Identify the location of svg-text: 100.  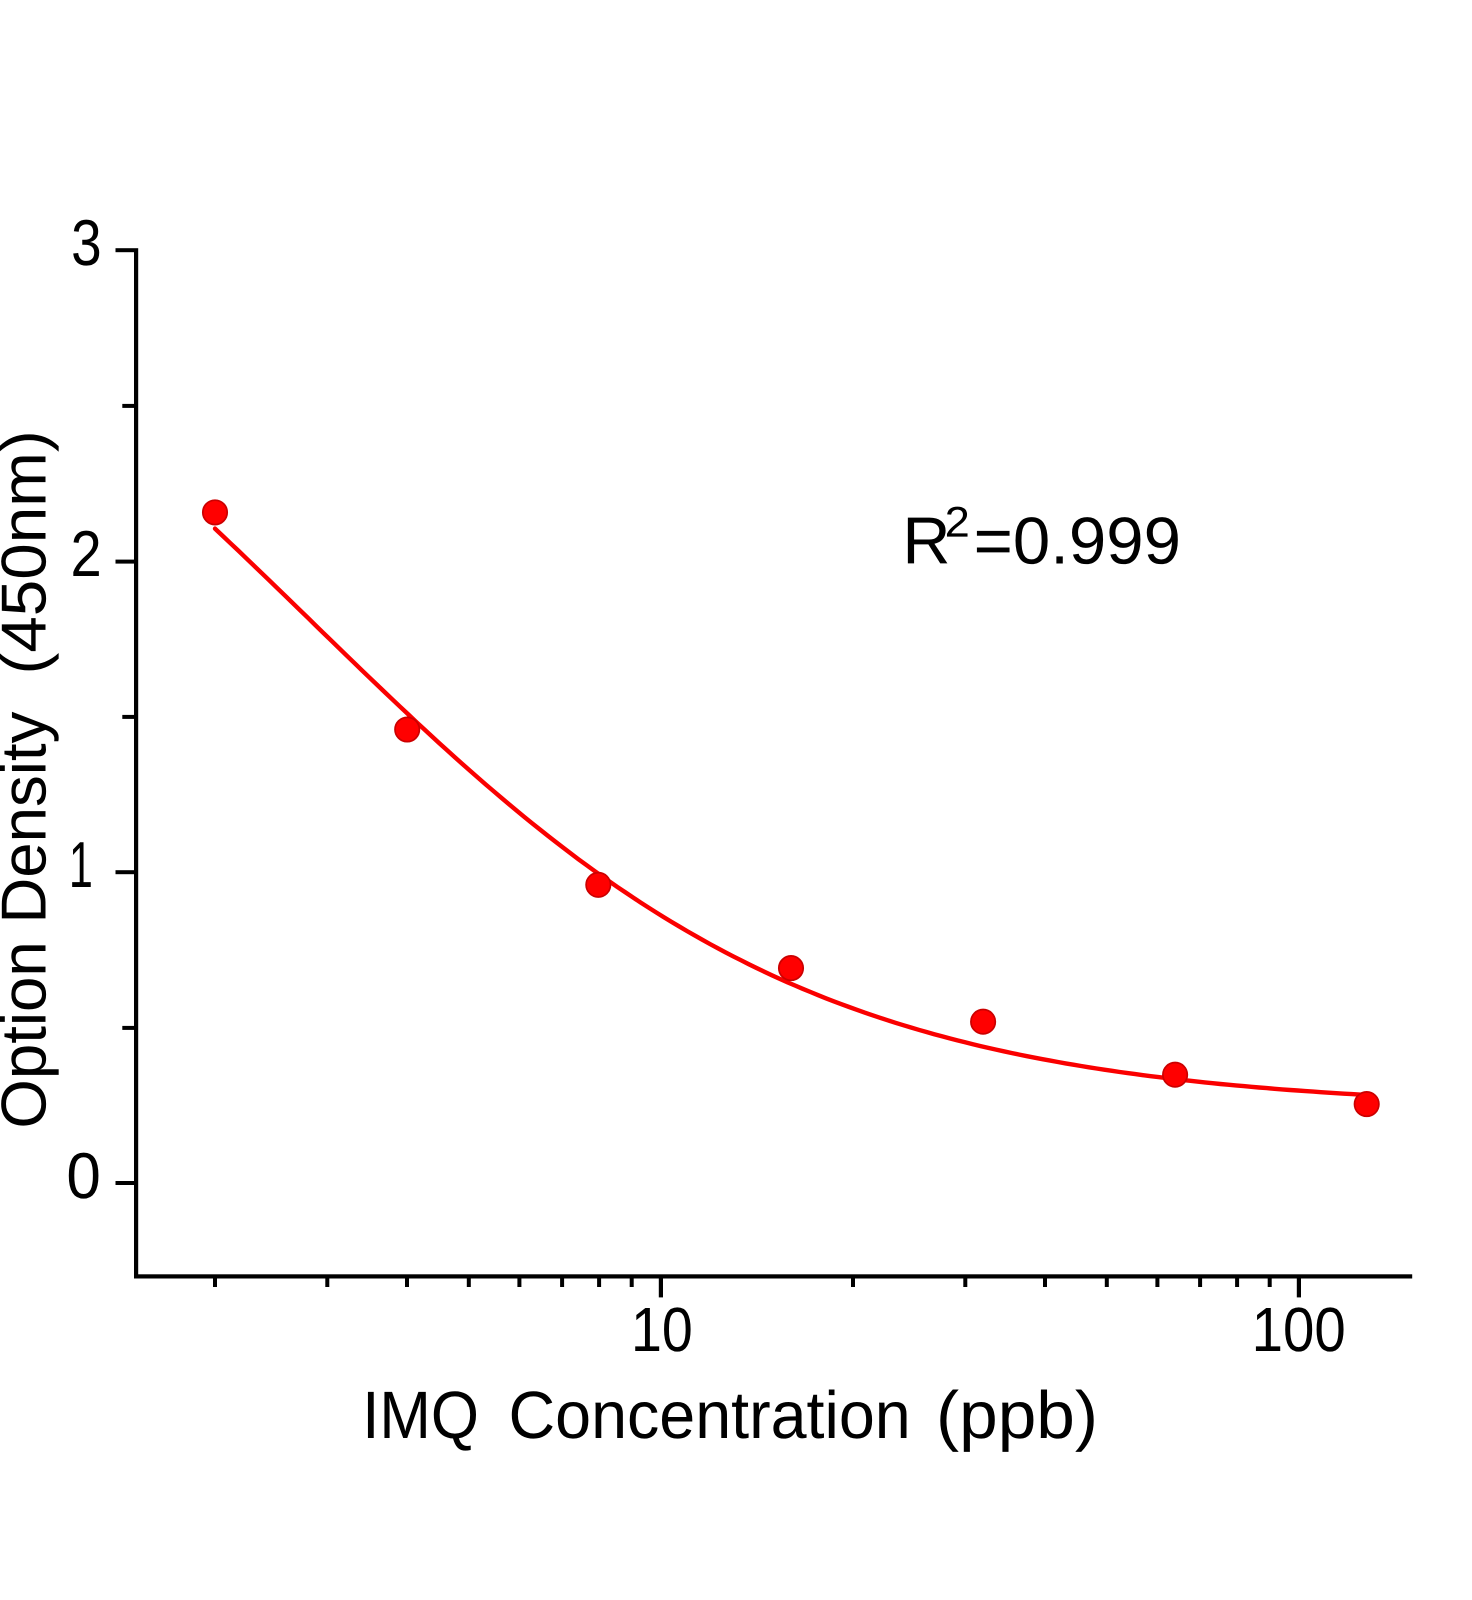
(1299, 1330).